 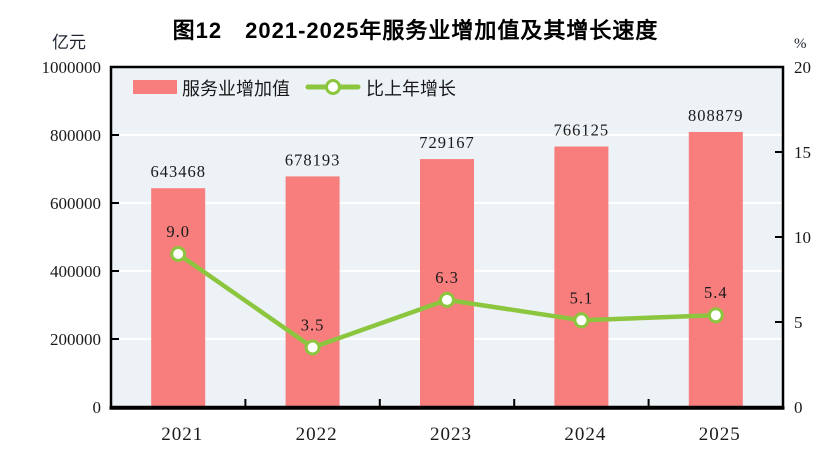 I want to click on legend-bar-swatch, so click(x=155, y=87).